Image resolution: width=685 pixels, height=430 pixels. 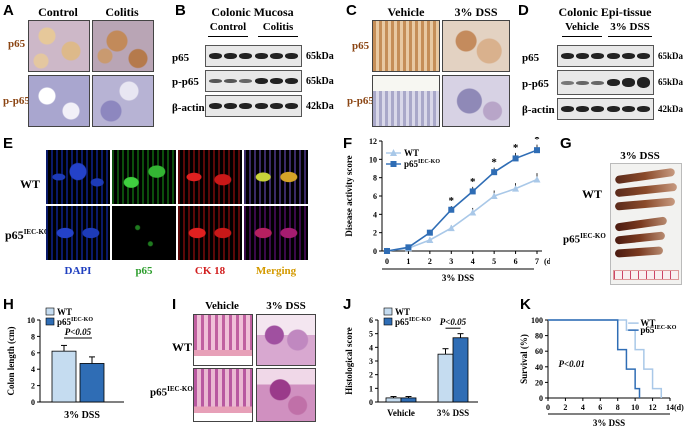 What do you see at coordinates (593, 236) in the screenshot?
I see `panel-g-row-ko-sup: IEC-KO` at bounding box center [593, 236].